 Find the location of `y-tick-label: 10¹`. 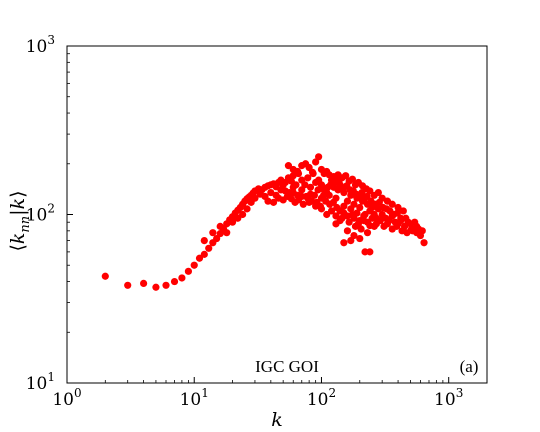

y-tick-label: 10¹ is located at coordinates (40, 382).